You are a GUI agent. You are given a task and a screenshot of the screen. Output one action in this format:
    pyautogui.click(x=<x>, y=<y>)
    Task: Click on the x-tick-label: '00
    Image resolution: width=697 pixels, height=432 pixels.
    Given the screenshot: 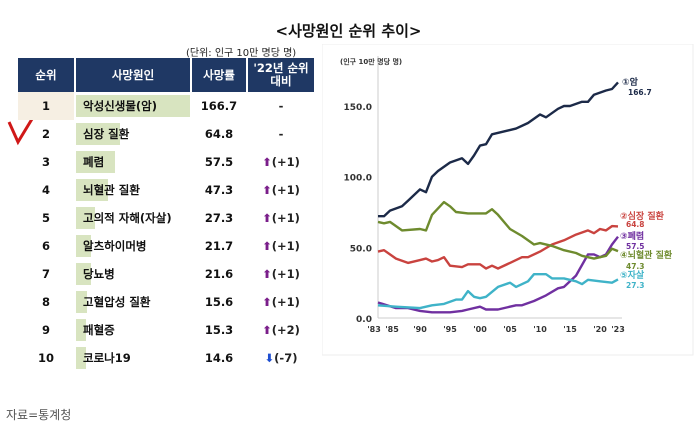 What is the action you would take?
    pyautogui.click(x=480, y=329)
    